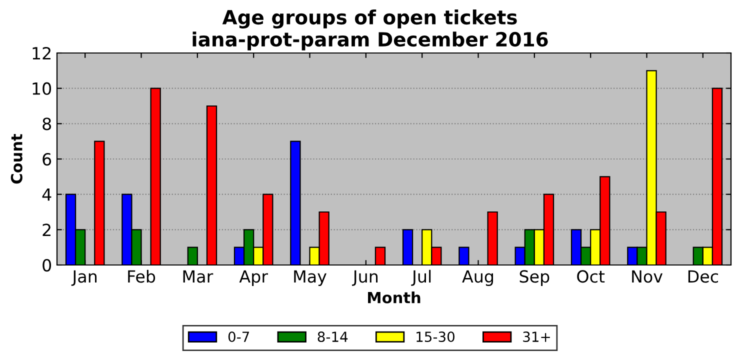 The height and width of the screenshot is (361, 740). Describe the element at coordinates (47, 265) in the screenshot. I see `y-tick-label: 0` at that location.